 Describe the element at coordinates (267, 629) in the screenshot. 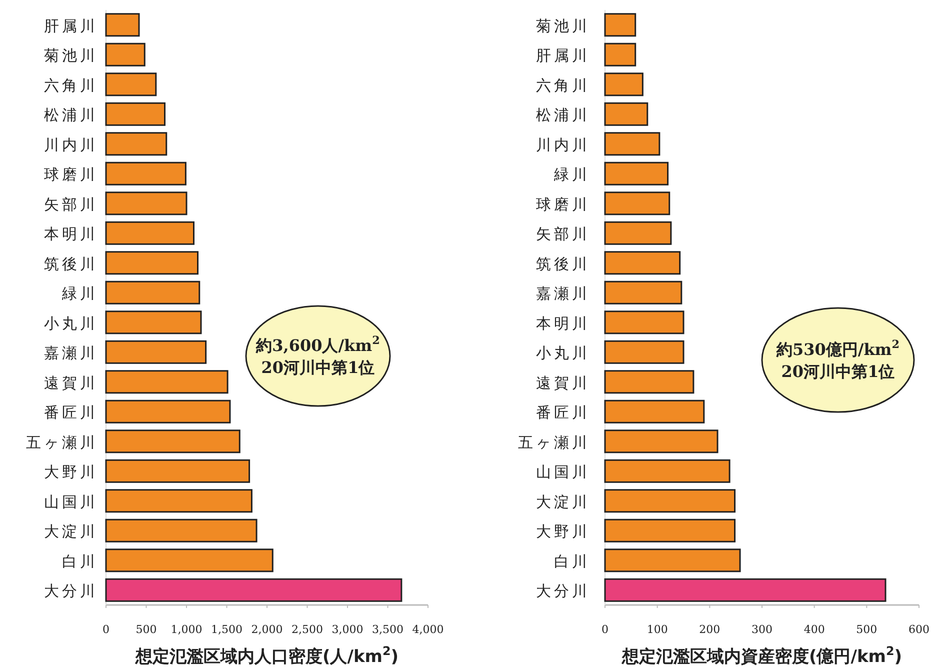

I see `x-tick-label: 2,000` at that location.